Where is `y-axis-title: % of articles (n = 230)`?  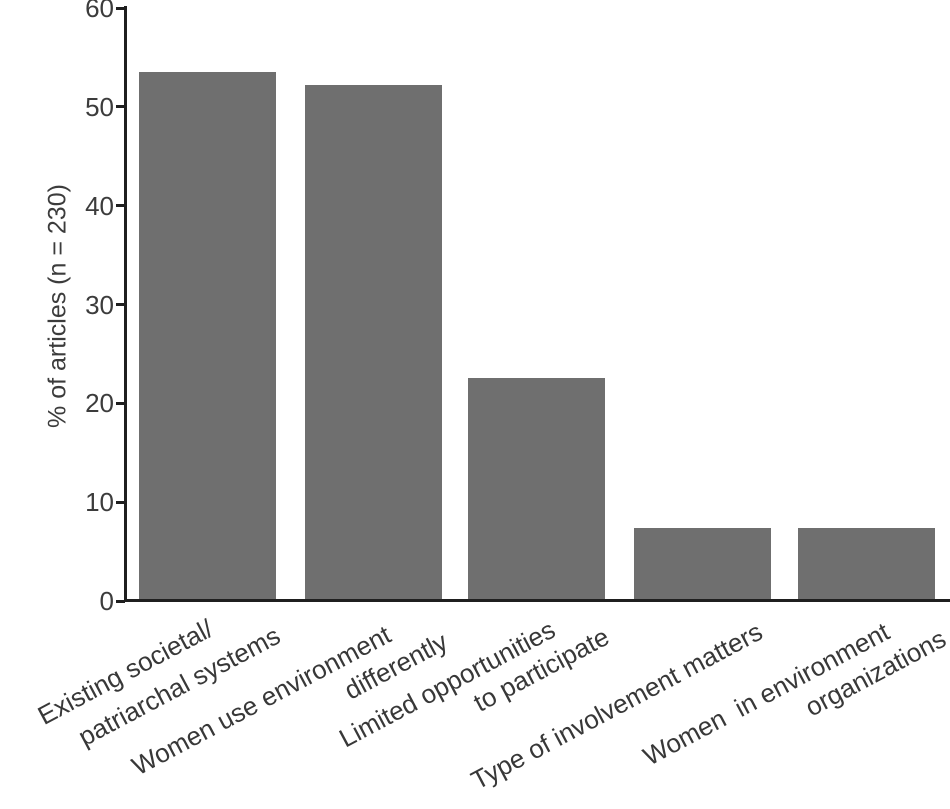 y-axis-title: % of articles (n = 230) is located at coordinates (57, 306).